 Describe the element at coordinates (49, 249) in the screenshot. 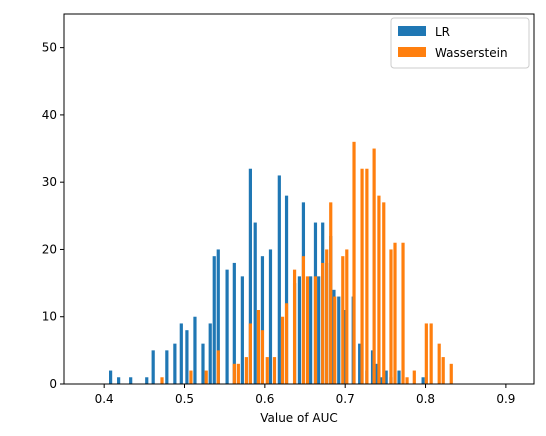

I see `y-tick-label: 20` at that location.